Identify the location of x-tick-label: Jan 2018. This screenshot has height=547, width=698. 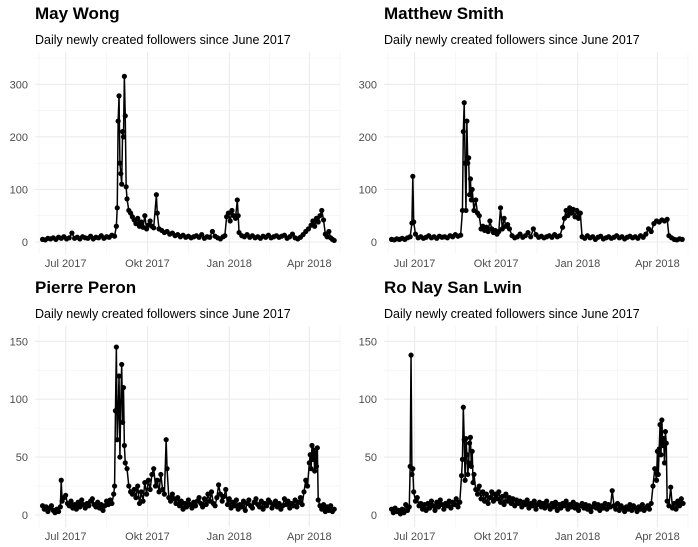
(229, 537).